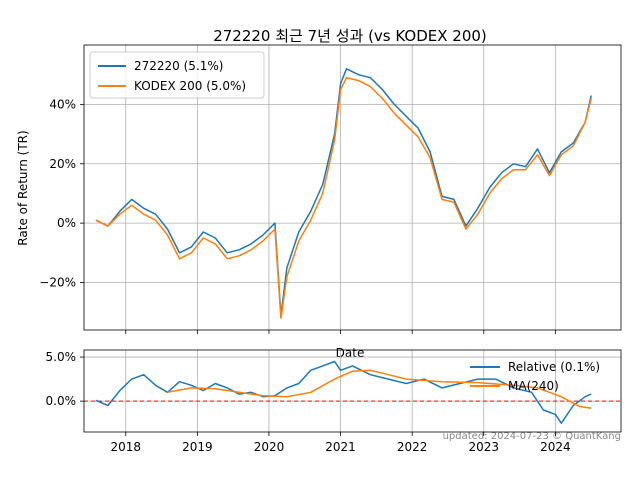 This screenshot has height=480, width=640. I want to click on legend2-label-2: MA(240), so click(533, 386).